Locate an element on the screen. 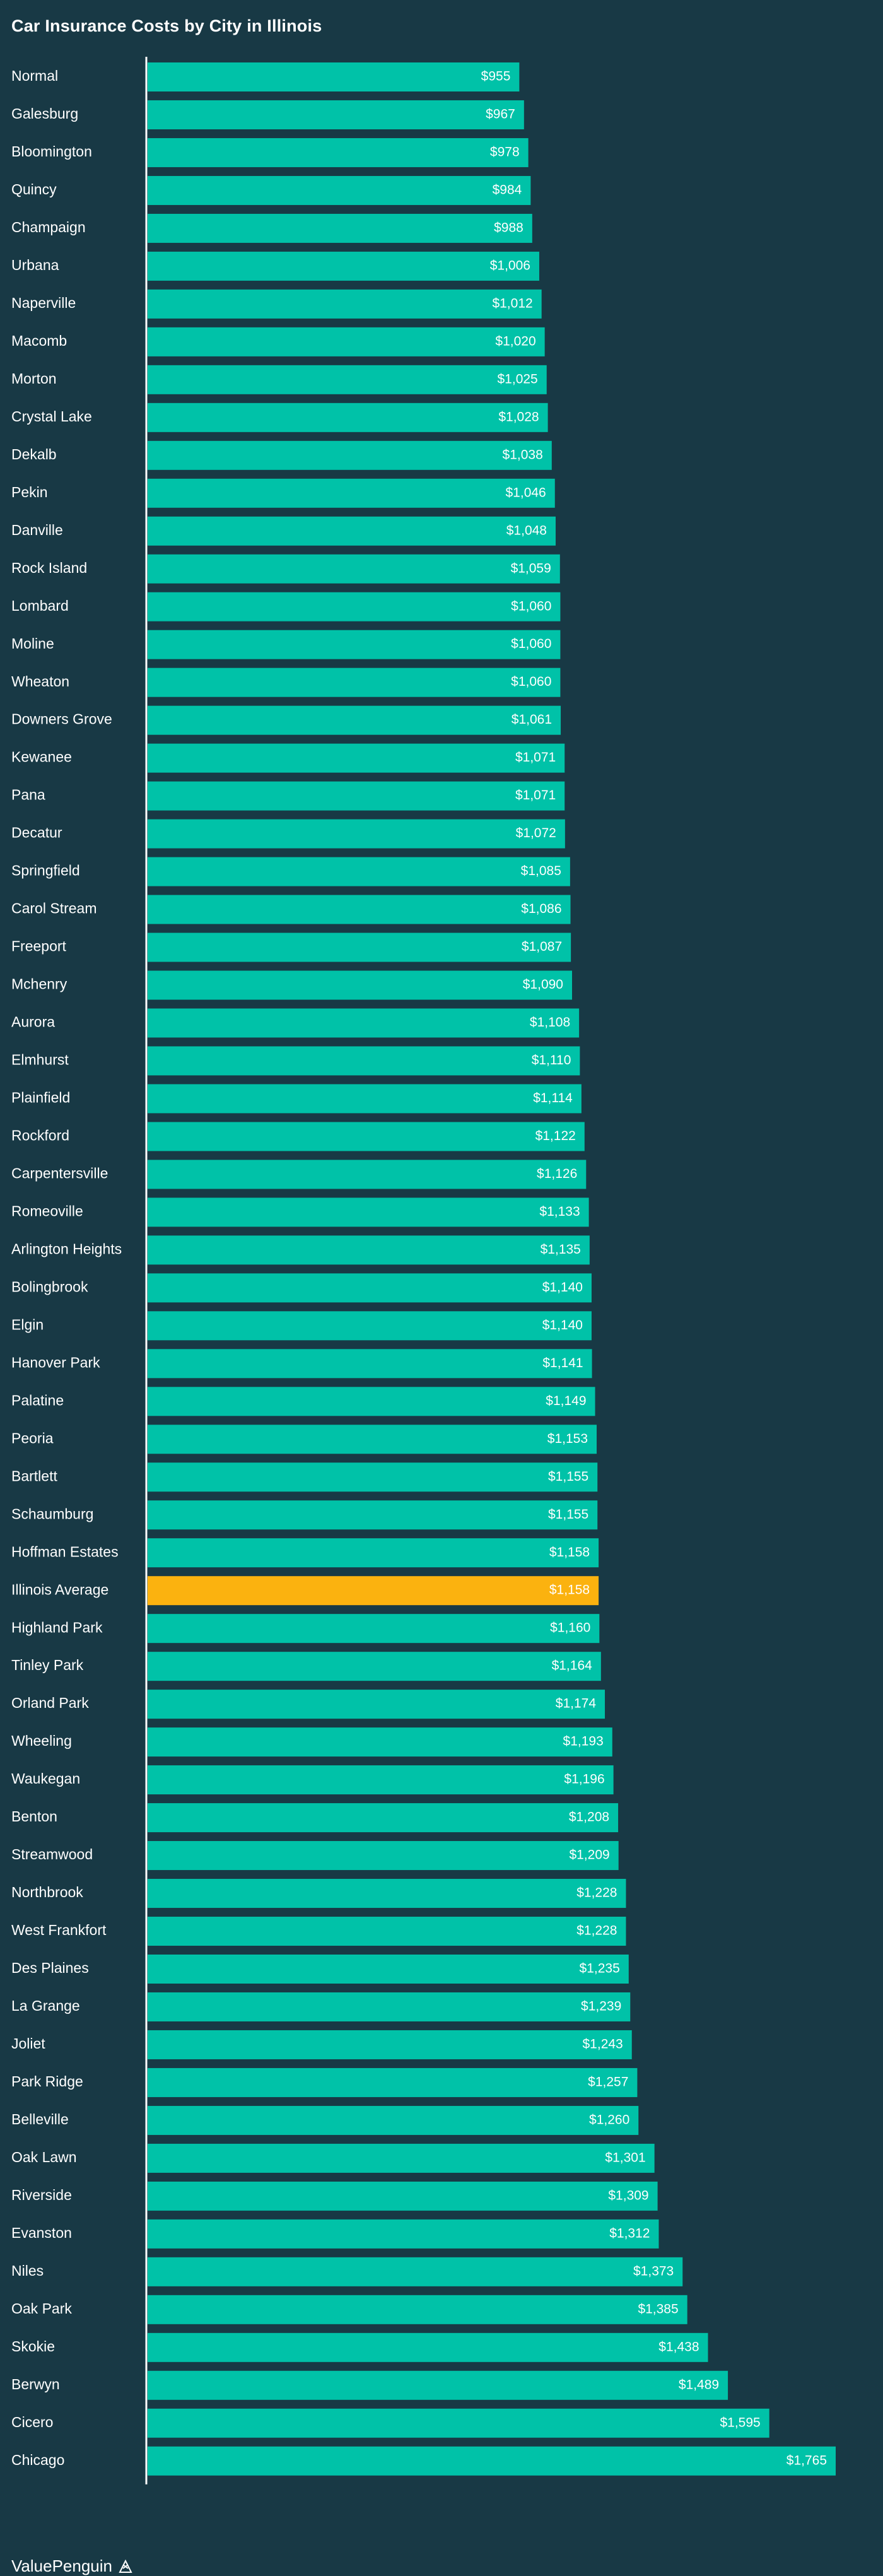  category-label: Macomb is located at coordinates (39, 340).